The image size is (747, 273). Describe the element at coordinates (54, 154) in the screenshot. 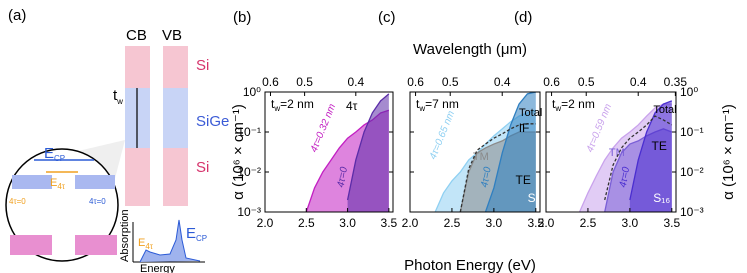

I see `ecp-label: ECP` at that location.